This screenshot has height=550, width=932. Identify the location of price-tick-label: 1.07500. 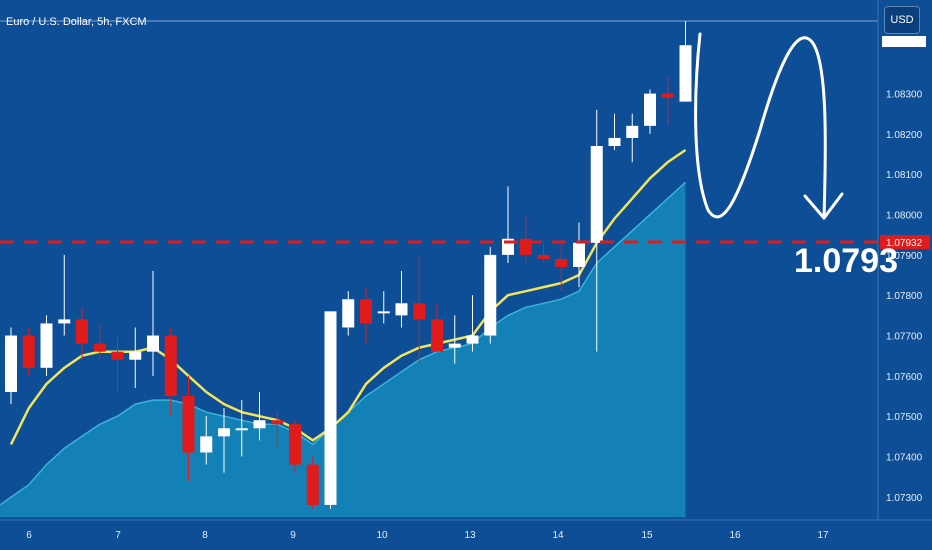
(904, 417).